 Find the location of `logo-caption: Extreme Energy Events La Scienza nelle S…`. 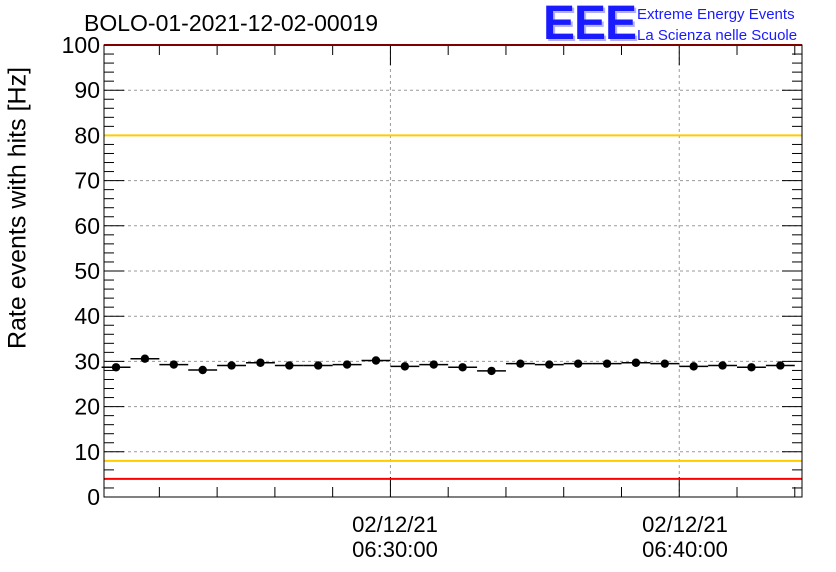

logo-caption: Extreme Energy Events La Scienza nelle S… is located at coordinates (717, 25).